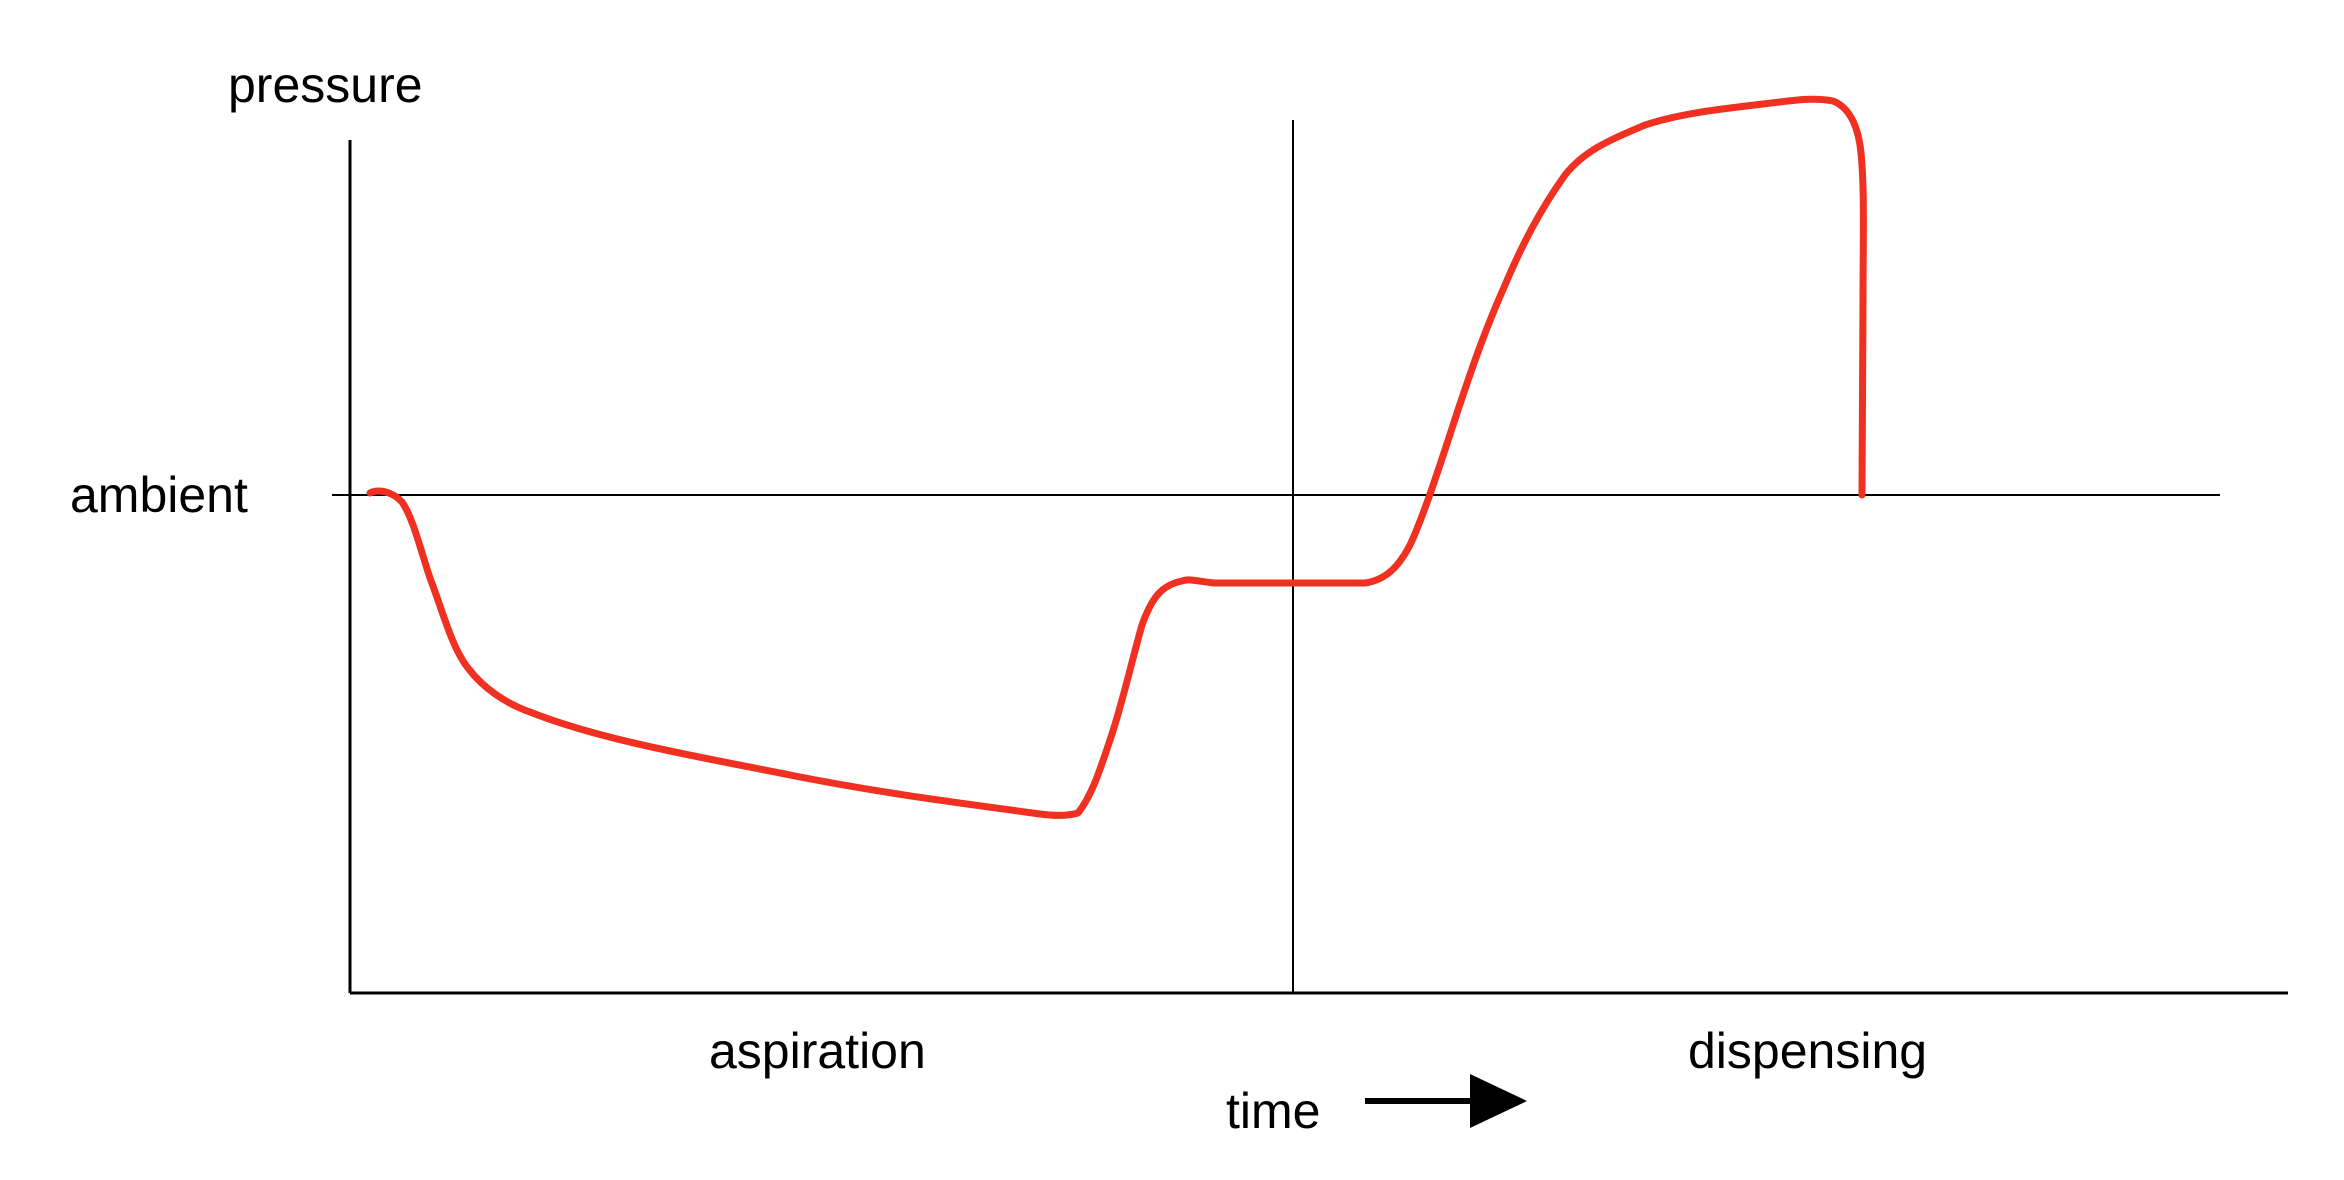  What do you see at coordinates (1273, 1111) in the screenshot?
I see `x-axis-label: time` at bounding box center [1273, 1111].